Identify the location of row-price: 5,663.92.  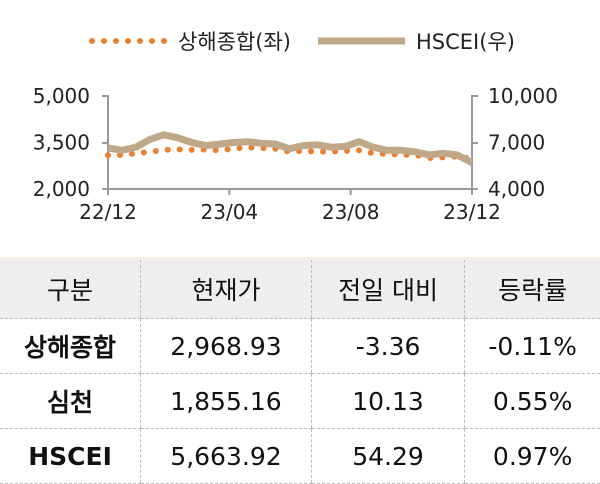
(226, 456).